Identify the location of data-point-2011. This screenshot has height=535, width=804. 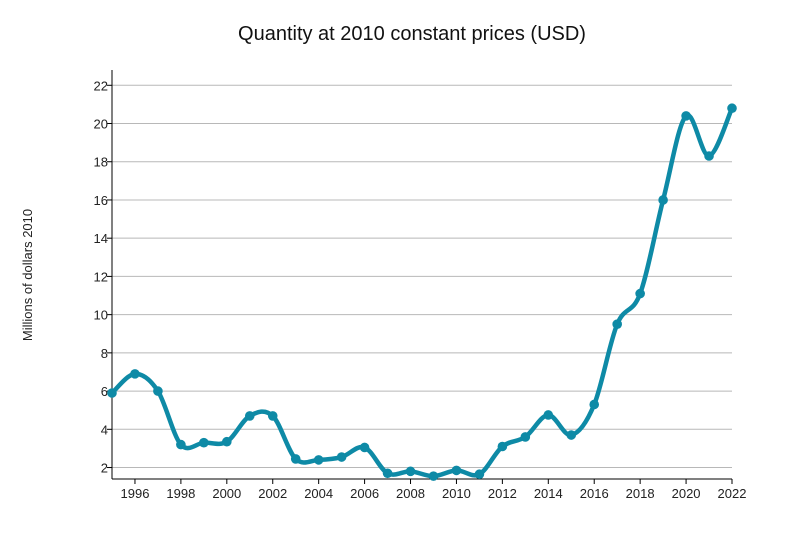
(479, 474).